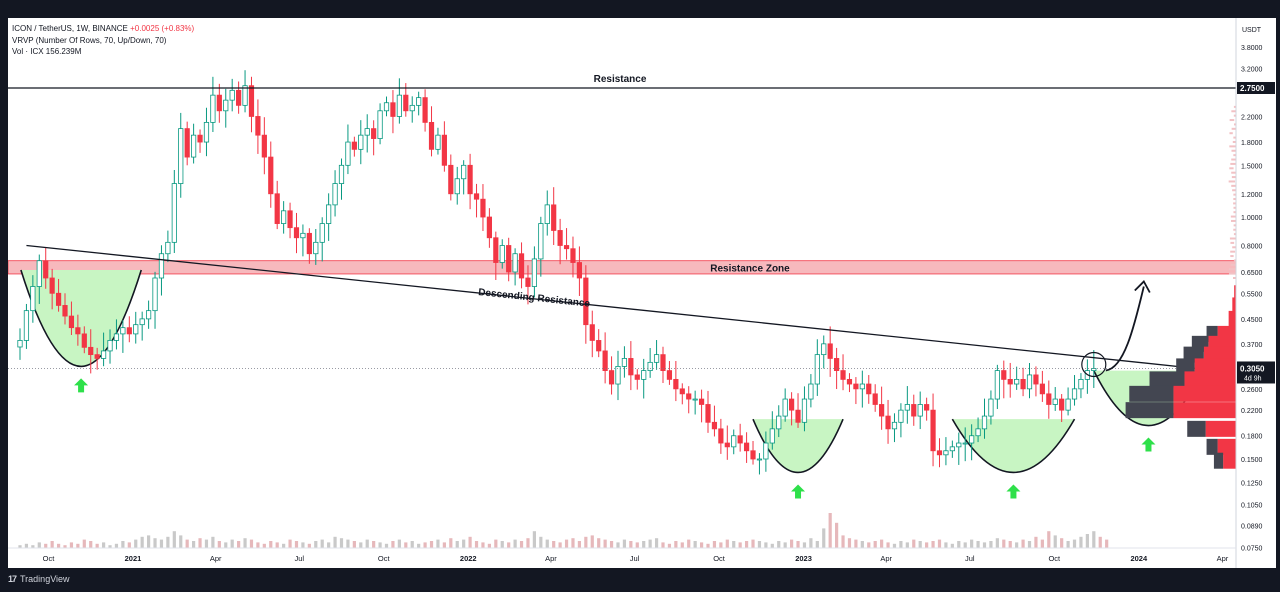  I want to click on volume-profile-faint, so click(1233, 163).